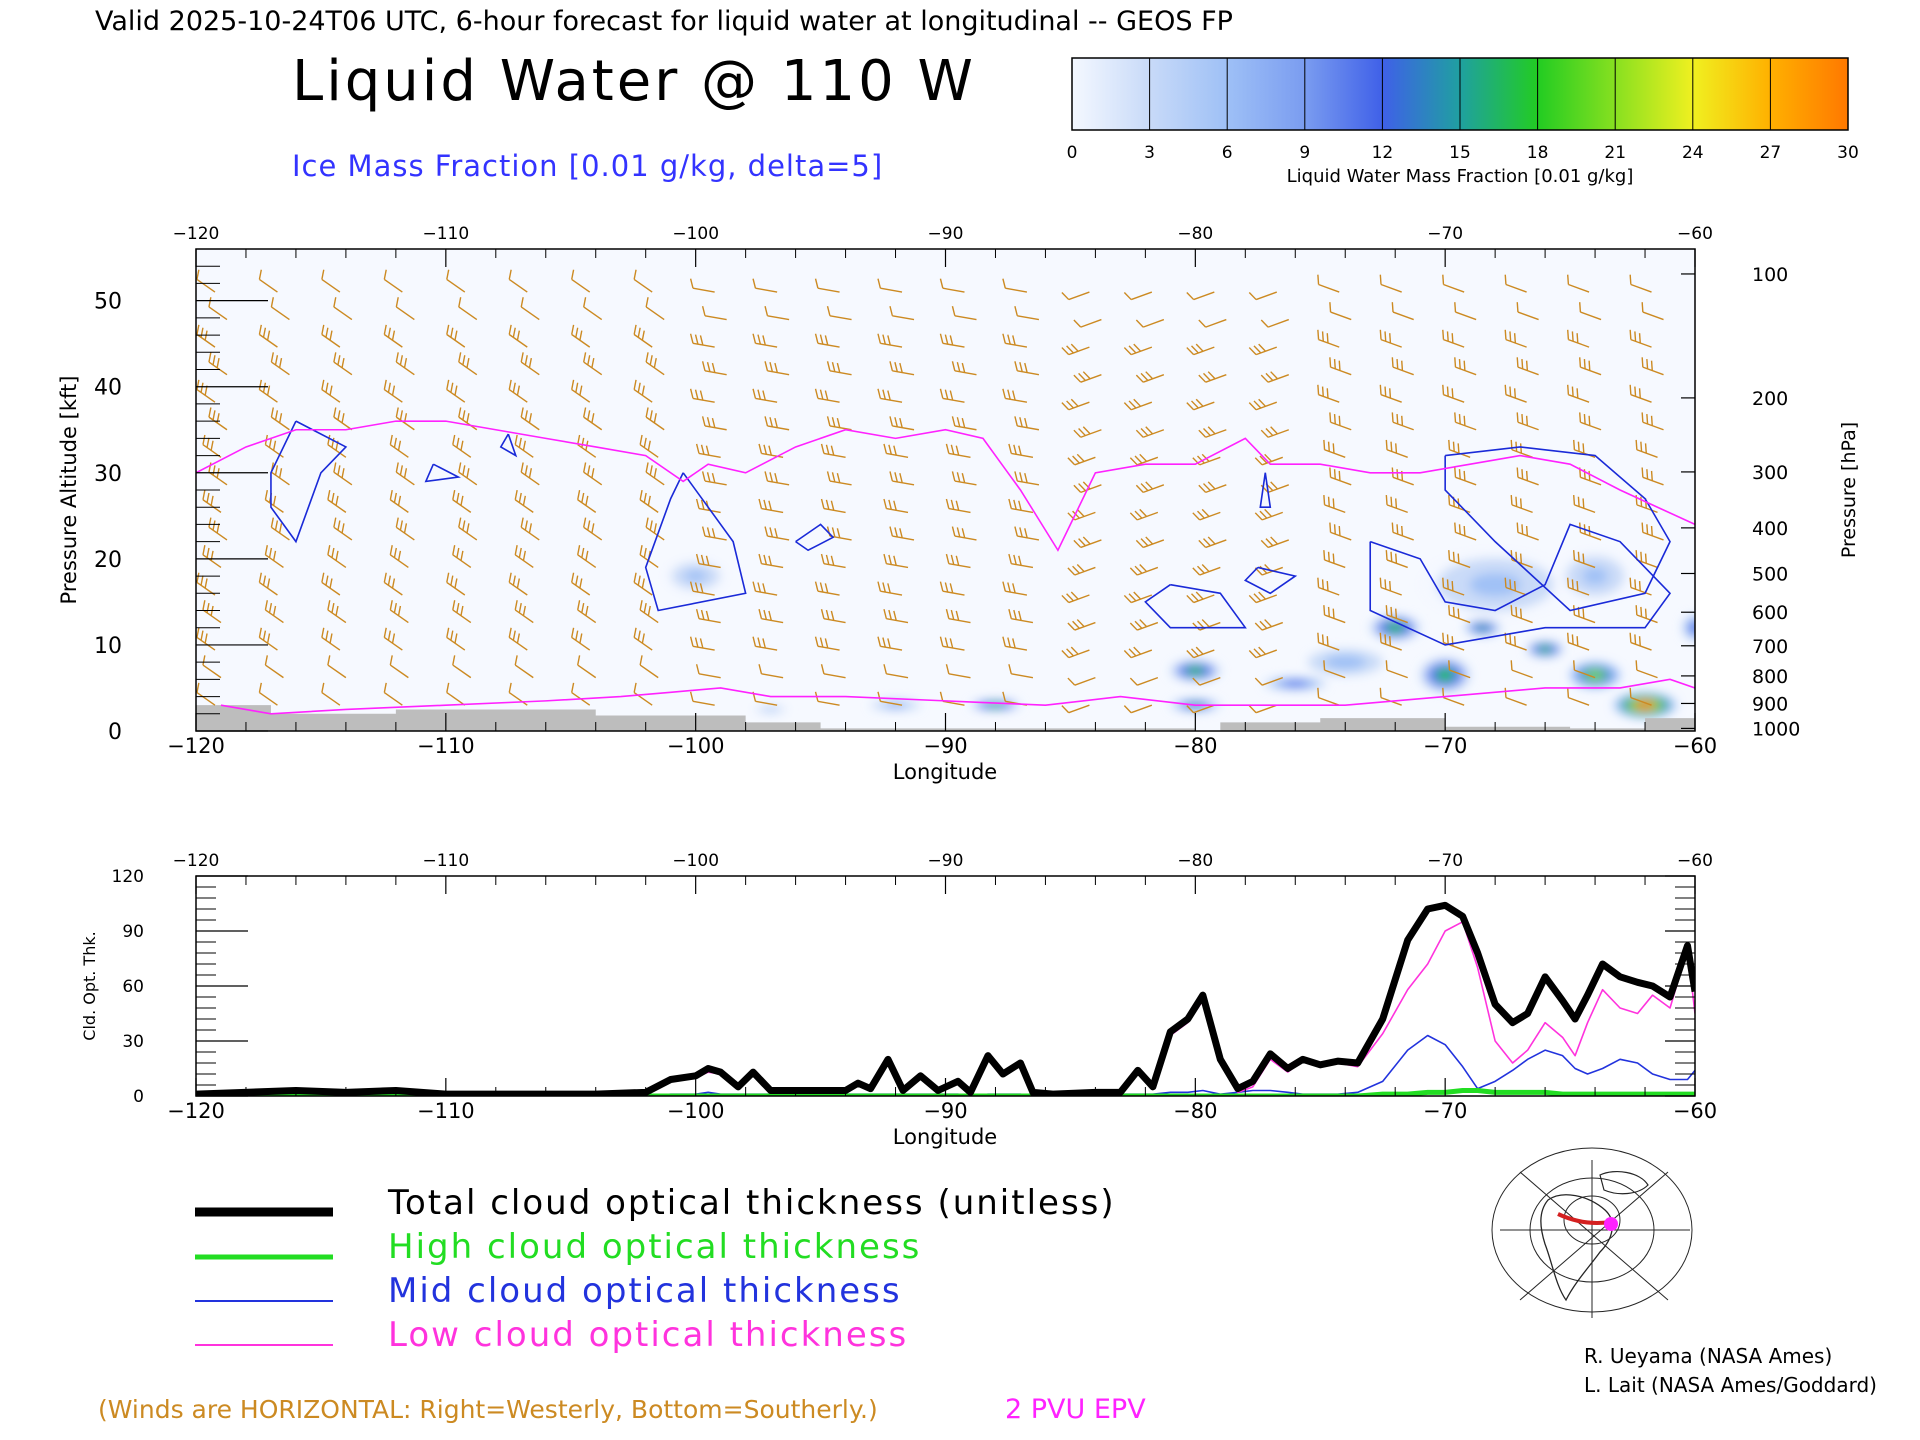  Describe the element at coordinates (1771, 153) in the screenshot. I see `colorbar-tick-label: 27` at that location.